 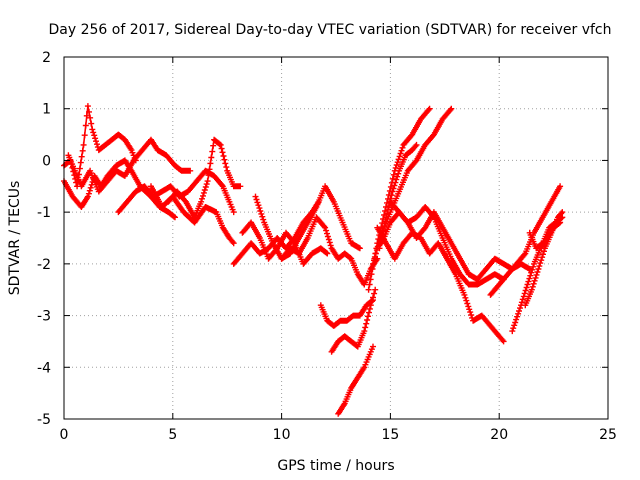 What do you see at coordinates (44, 239) in the screenshot?
I see `y-tick-labels: 2 1 0 -1 -2 -3 -4 -5` at bounding box center [44, 239].